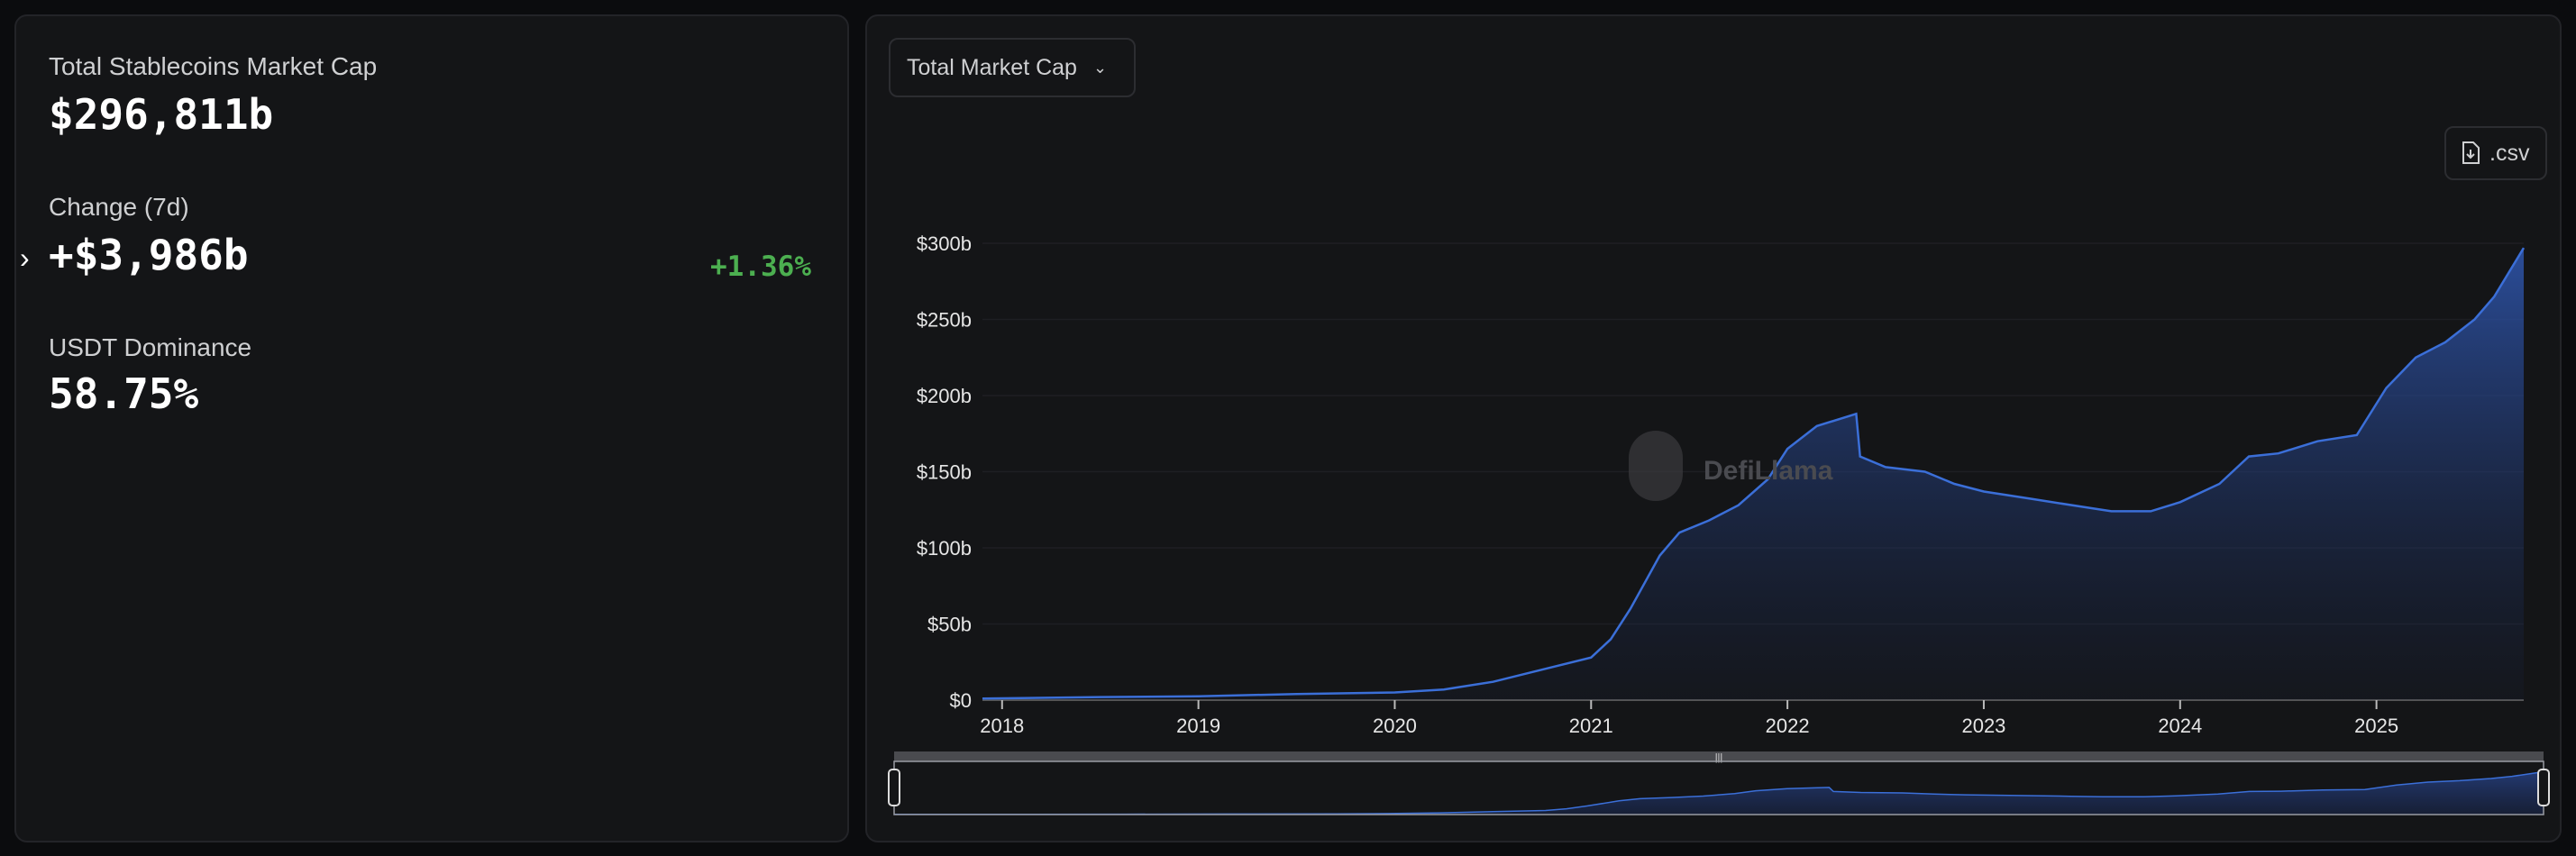 The image size is (2576, 856). Describe the element at coordinates (949, 625) in the screenshot. I see `y-tick-label: $50b` at that location.